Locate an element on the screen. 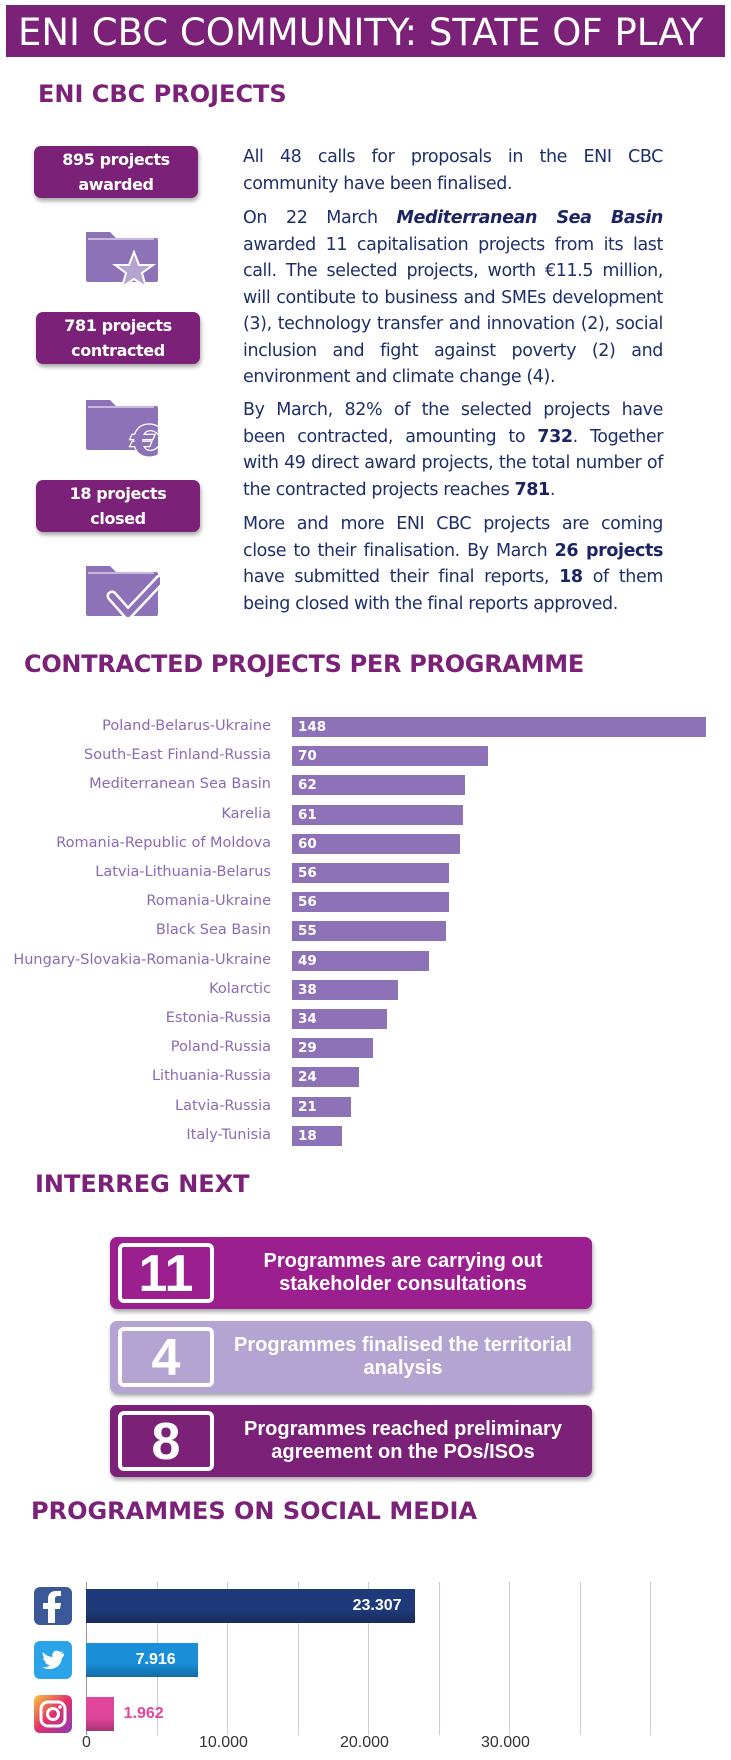  interreg-section-title: INTERREG NEXT is located at coordinates (142, 1184).